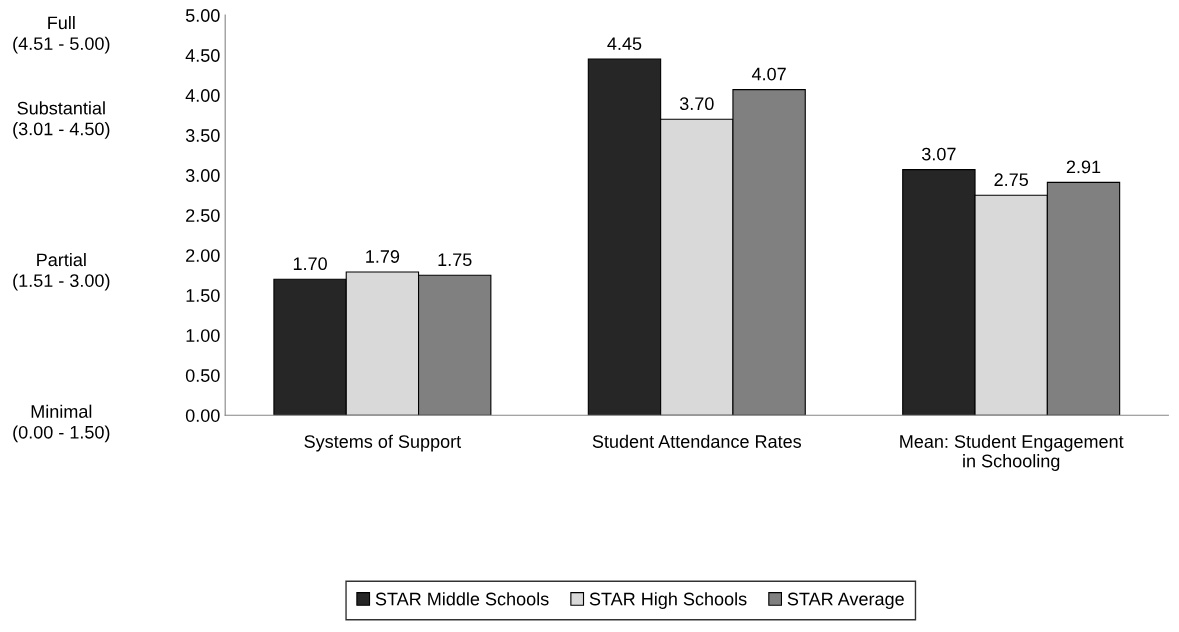 Image resolution: width=1179 pixels, height=632 pixels. What do you see at coordinates (61, 423) in the screenshot?
I see `text: Minimal (0.00 - 1.50)` at bounding box center [61, 423].